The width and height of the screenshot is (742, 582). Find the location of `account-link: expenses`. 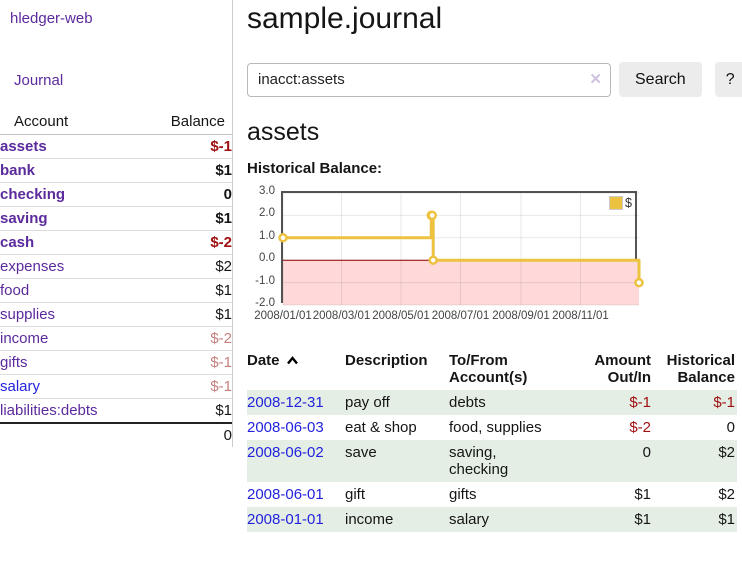

account-link: expenses is located at coordinates (32, 266).